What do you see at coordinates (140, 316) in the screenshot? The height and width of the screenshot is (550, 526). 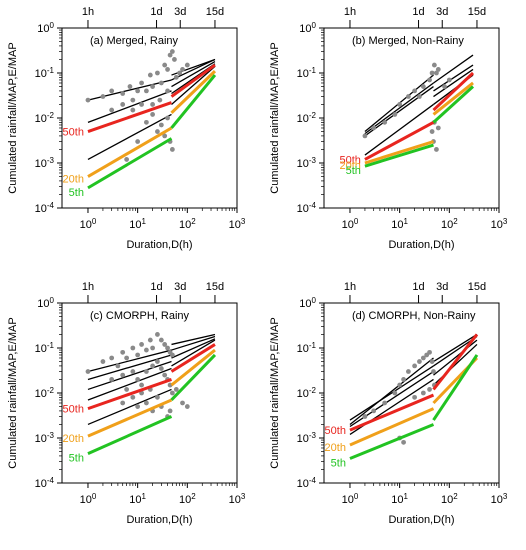 I see `panel-title: (c) CMORPH, Rainy` at bounding box center [140, 316].